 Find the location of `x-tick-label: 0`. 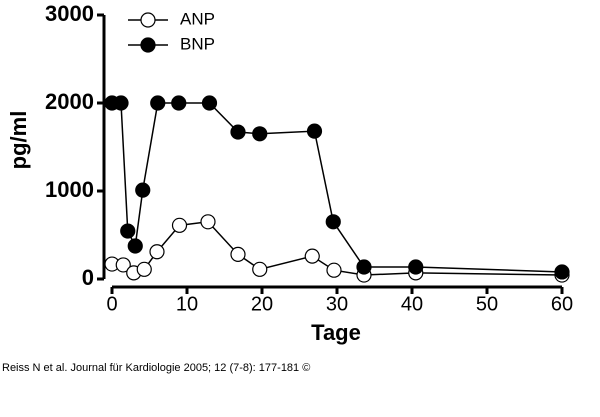

x-tick-label: 0 is located at coordinates (111, 304).